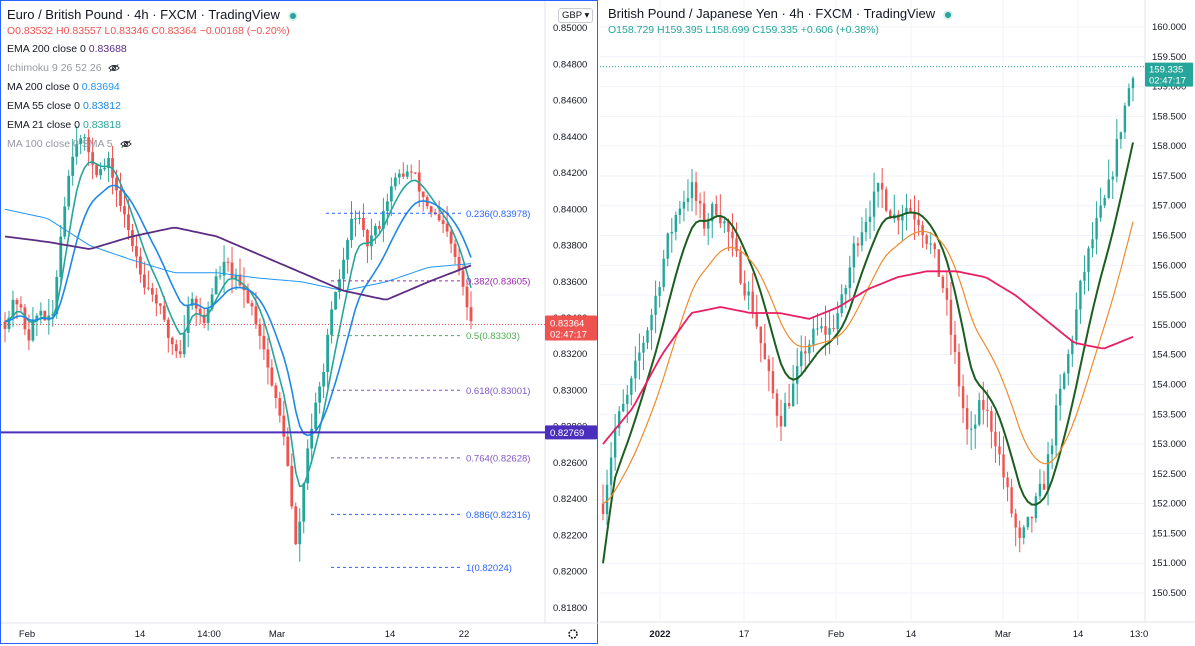 This screenshot has width=1195, height=646. I want to click on indicator-ichimoku: Ichimoku 9 26 52 26, so click(64, 68).